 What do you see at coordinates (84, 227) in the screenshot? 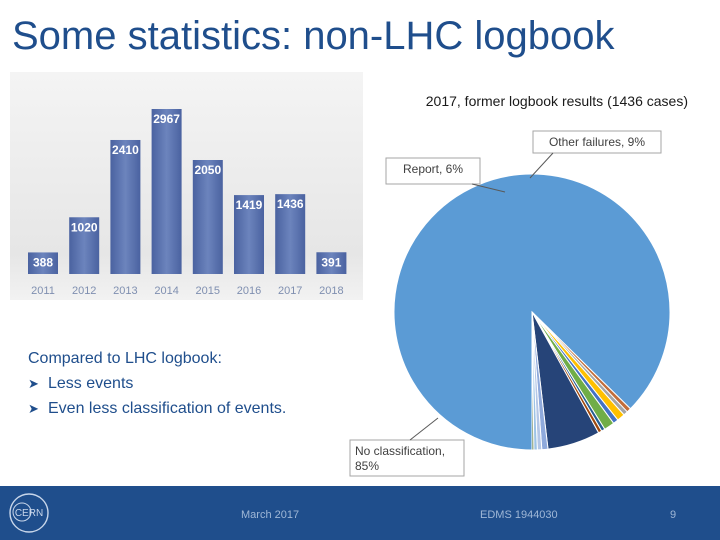
I see `bar-data-label: 1020` at bounding box center [84, 227].